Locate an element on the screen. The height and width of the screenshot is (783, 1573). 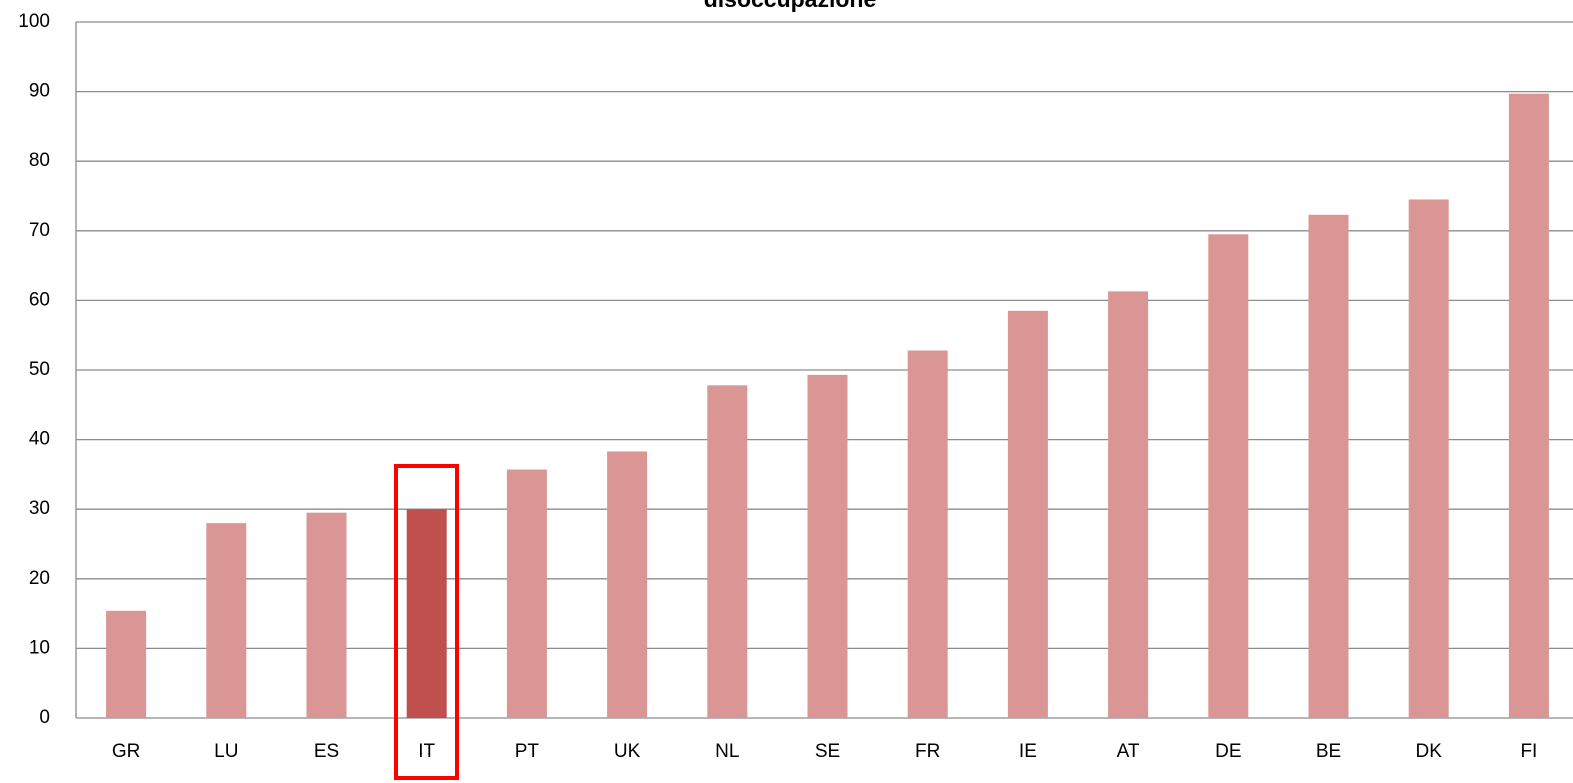
x-tick-label: ES is located at coordinates (326, 751).